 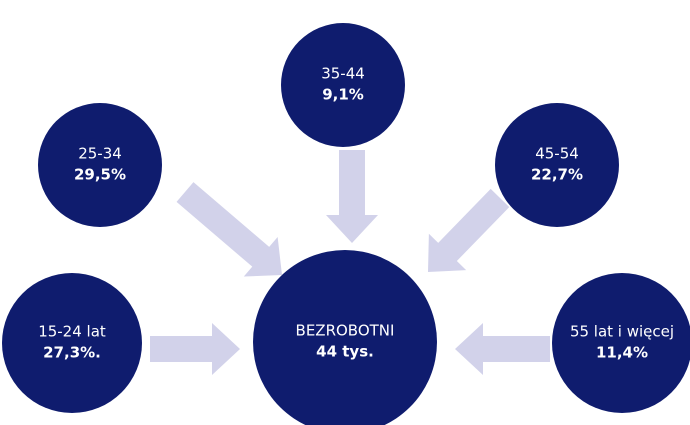 What do you see at coordinates (343, 74) in the screenshot?
I see `node-label: 35-44` at bounding box center [343, 74].